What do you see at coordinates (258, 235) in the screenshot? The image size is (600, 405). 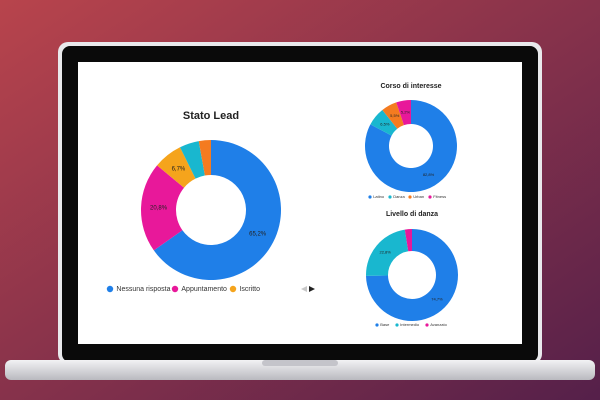 I see `value-label: 65,2%` at bounding box center [258, 235].